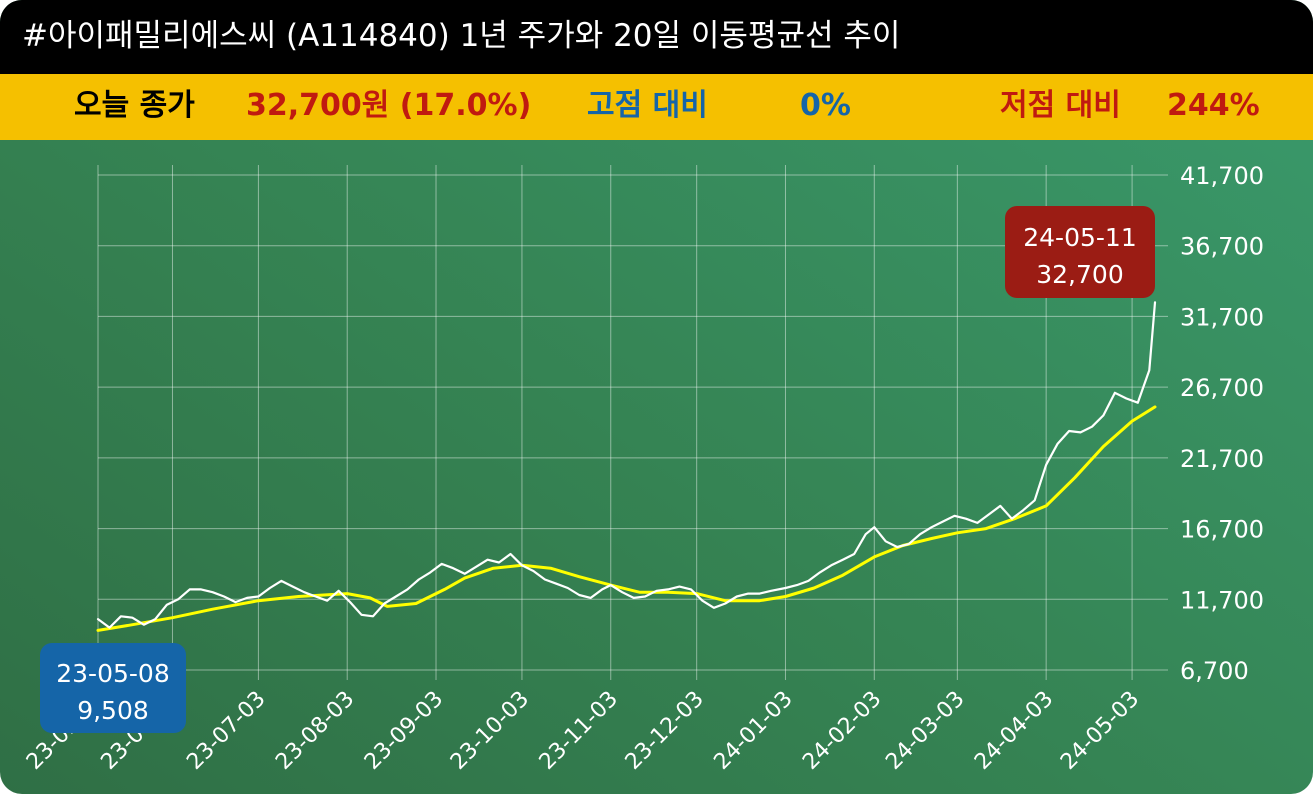 The width and height of the screenshot is (1313, 794). Describe the element at coordinates (404, 731) in the screenshot. I see `x-tick-label: 23-09-03` at that location.